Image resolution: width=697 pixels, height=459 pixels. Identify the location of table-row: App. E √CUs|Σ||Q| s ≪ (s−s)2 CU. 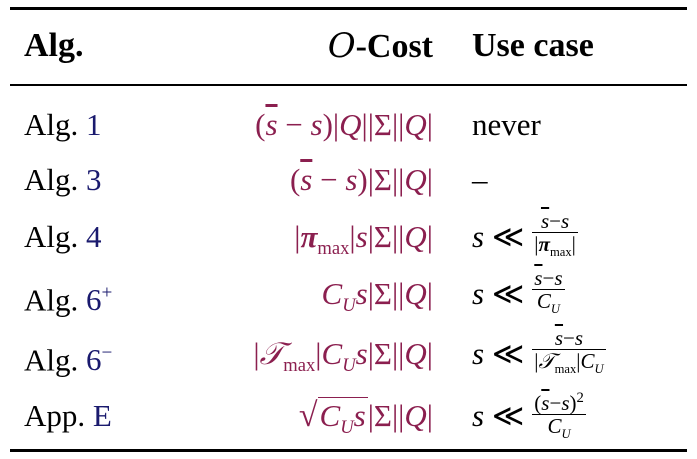
(348, 416).